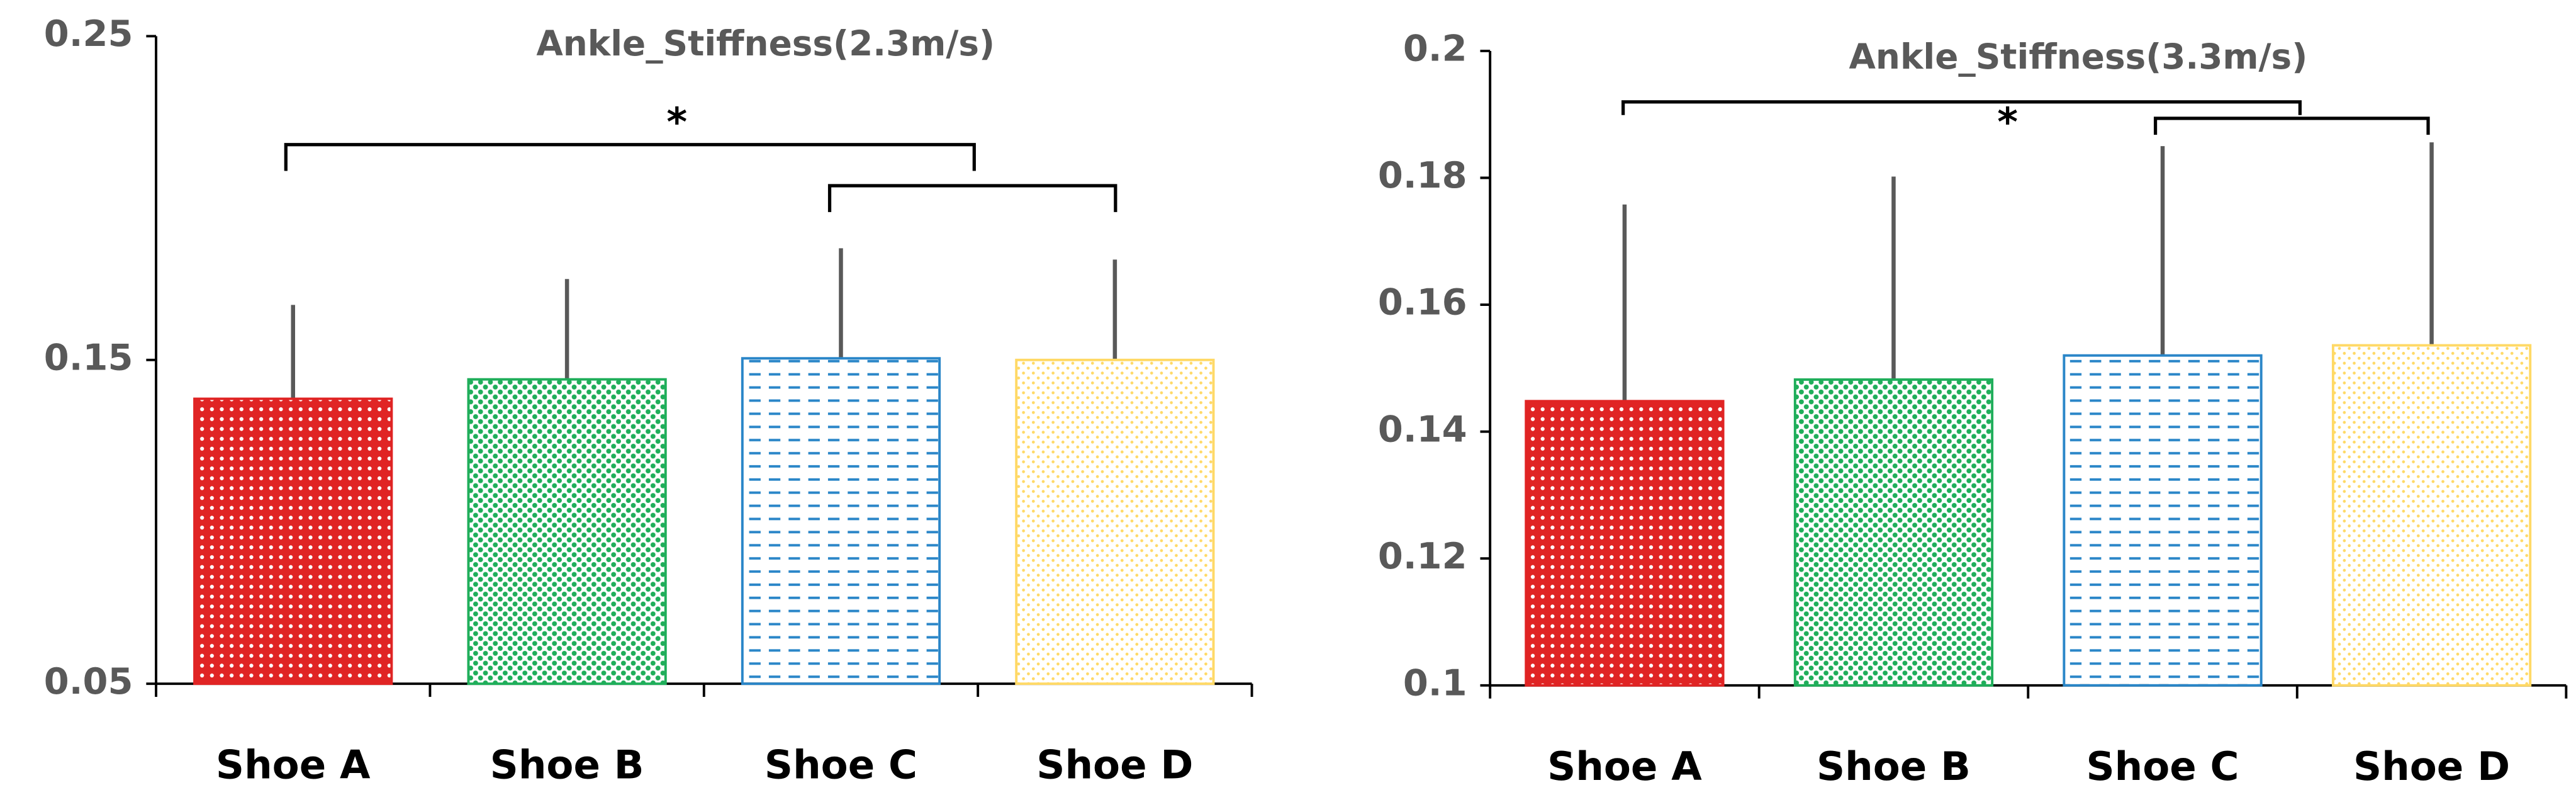 This screenshot has height=807, width=2576. I want to click on y-tick-label: 0.05, so click(88, 681).